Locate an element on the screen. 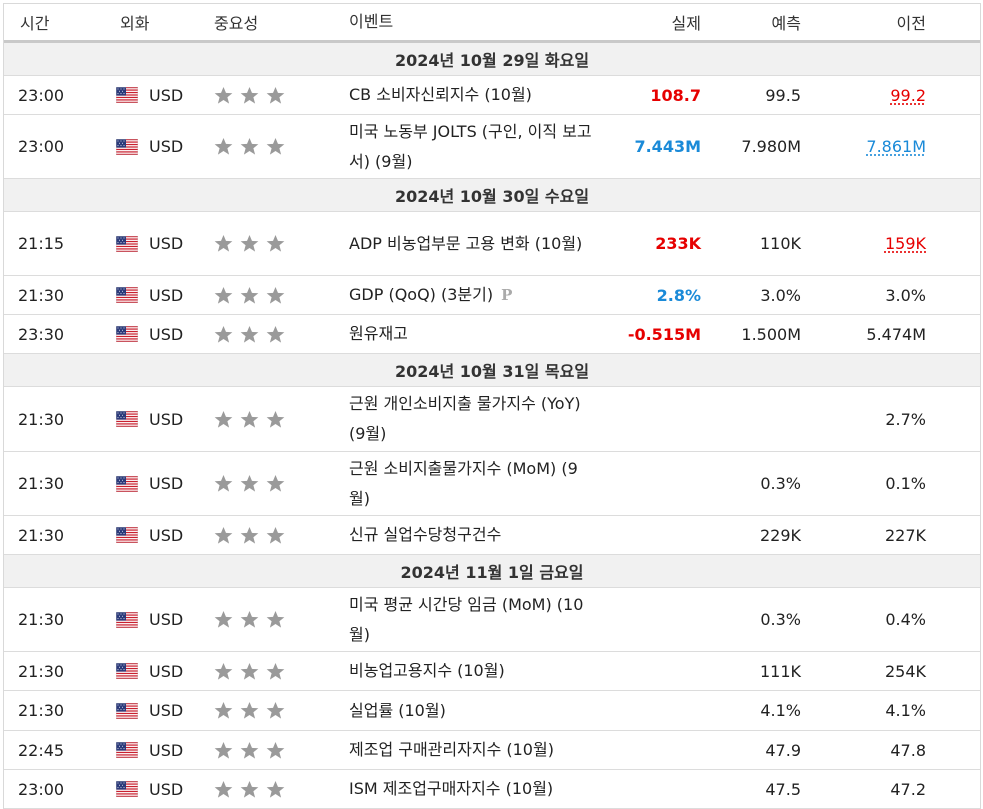  event-previous: 4.1% is located at coordinates (863, 710).